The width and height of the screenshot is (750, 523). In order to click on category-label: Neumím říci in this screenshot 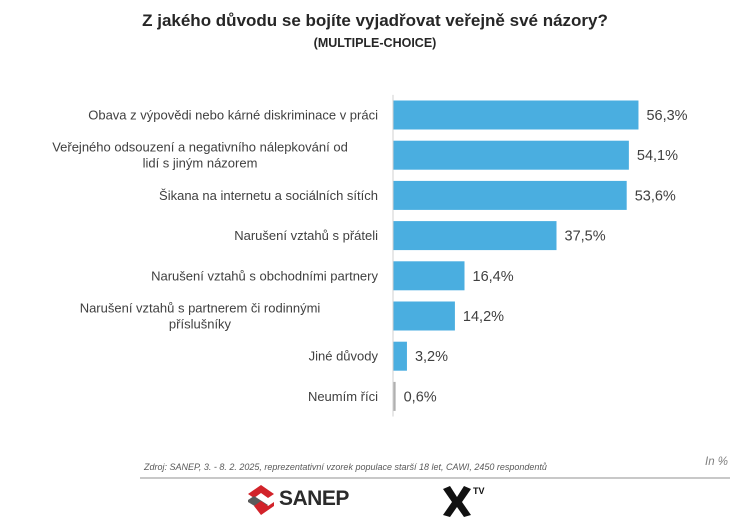, I will do `click(343, 396)`.